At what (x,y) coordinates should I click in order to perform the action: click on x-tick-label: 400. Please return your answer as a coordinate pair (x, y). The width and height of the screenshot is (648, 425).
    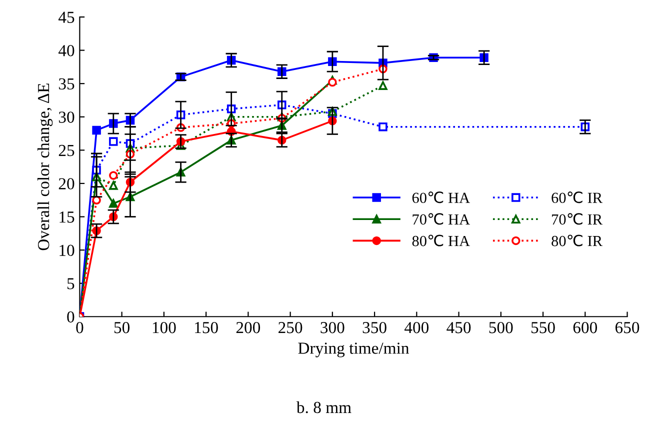
    Looking at the image, I should click on (416, 328).